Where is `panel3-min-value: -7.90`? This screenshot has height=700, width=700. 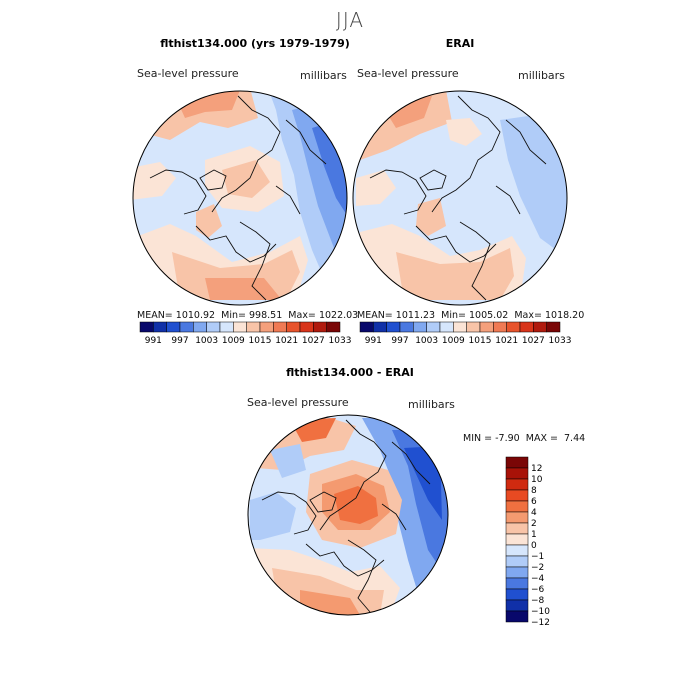
panel3-min-value: -7.90 is located at coordinates (507, 438).